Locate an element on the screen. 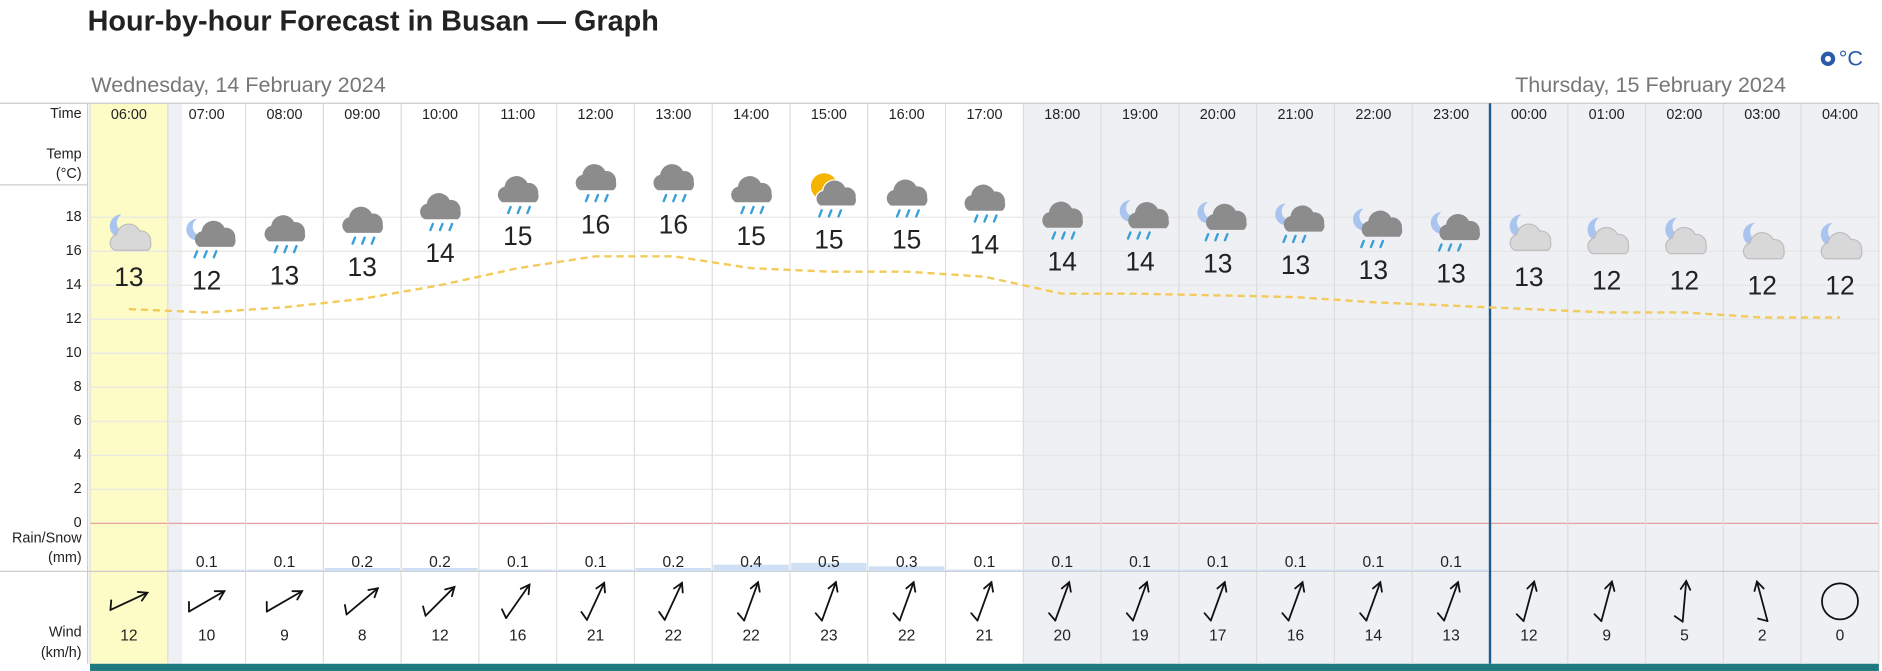 Image resolution: width=1882 pixels, height=671 pixels. wind-speed: 2 is located at coordinates (1762, 635).